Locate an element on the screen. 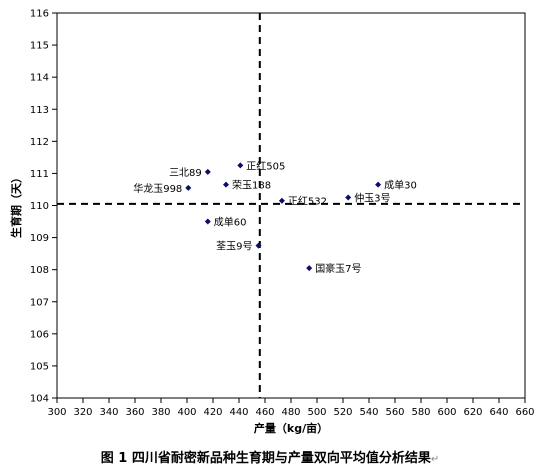 This screenshot has height=476, width=543. point-label: 成单30 is located at coordinates (400, 186).